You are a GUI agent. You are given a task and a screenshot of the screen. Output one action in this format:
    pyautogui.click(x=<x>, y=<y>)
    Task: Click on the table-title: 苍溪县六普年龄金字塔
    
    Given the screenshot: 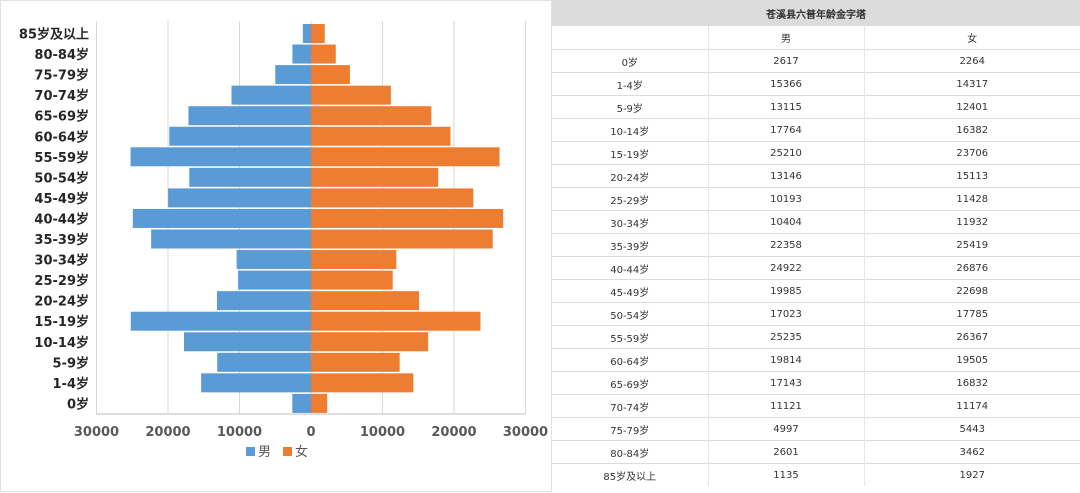 What is the action you would take?
    pyautogui.click(x=816, y=13)
    